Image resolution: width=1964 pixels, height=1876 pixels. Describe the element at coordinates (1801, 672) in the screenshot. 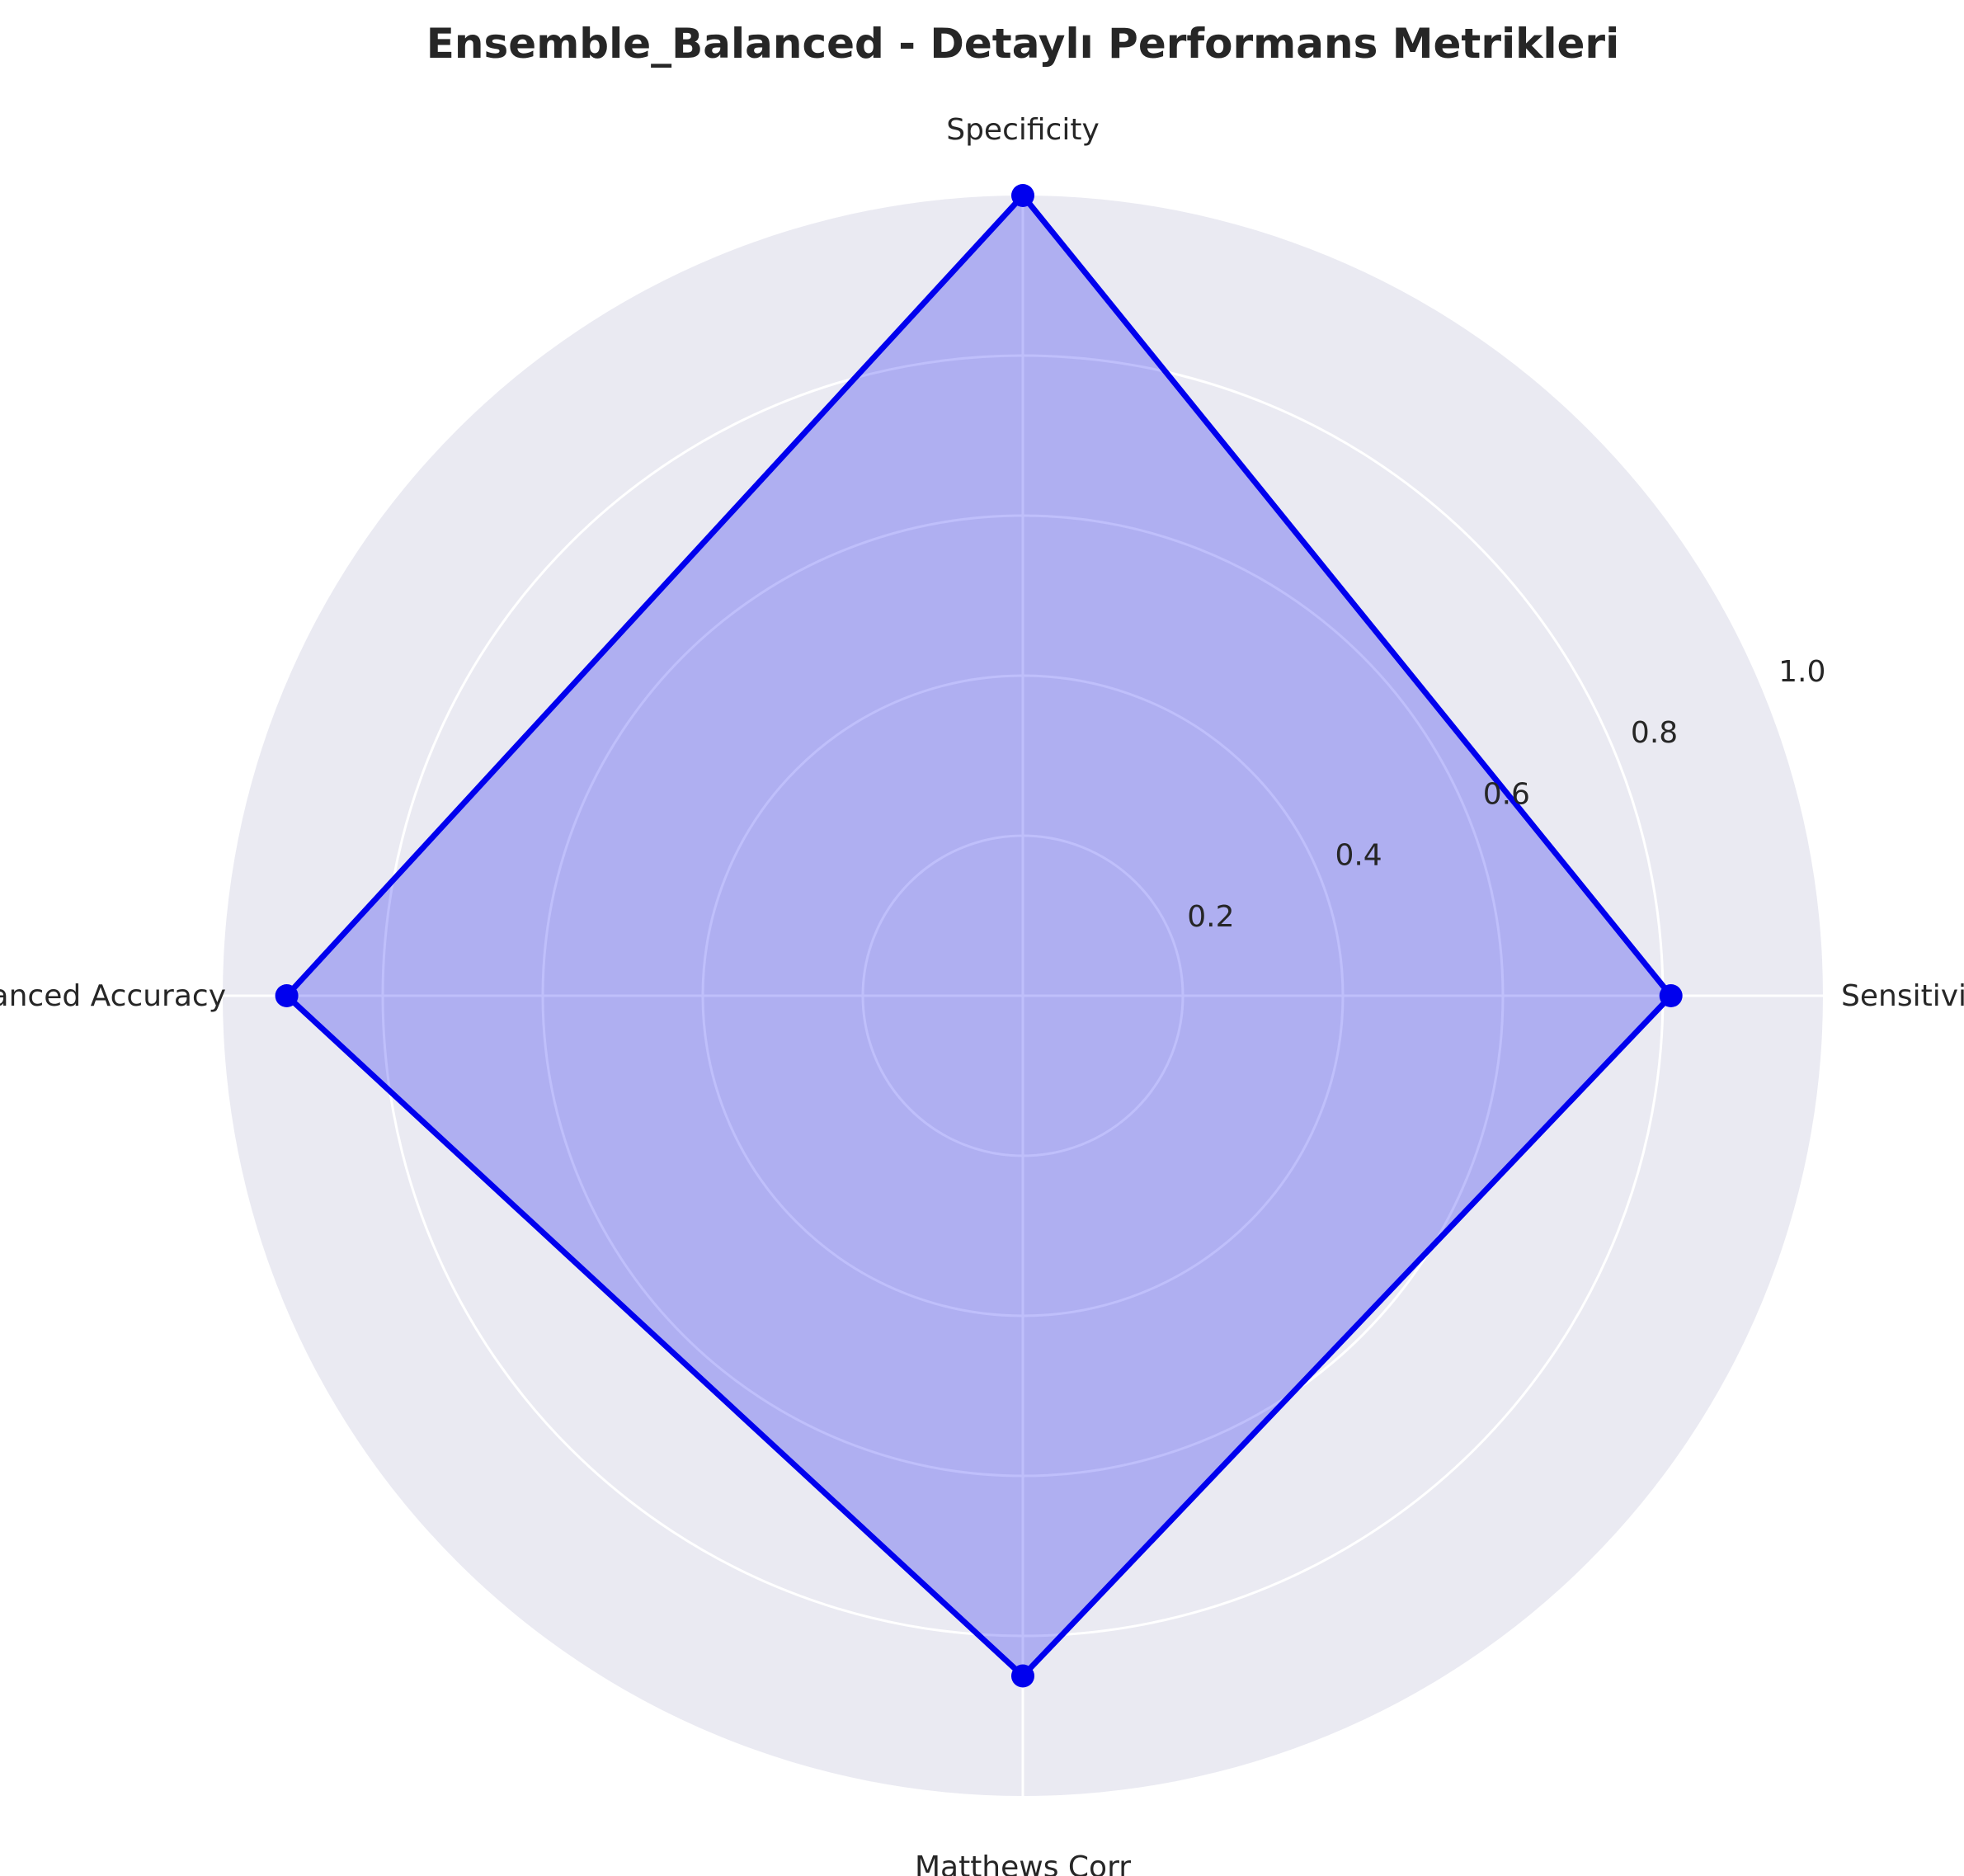

I see `r-tick-label: 1.0` at that location.